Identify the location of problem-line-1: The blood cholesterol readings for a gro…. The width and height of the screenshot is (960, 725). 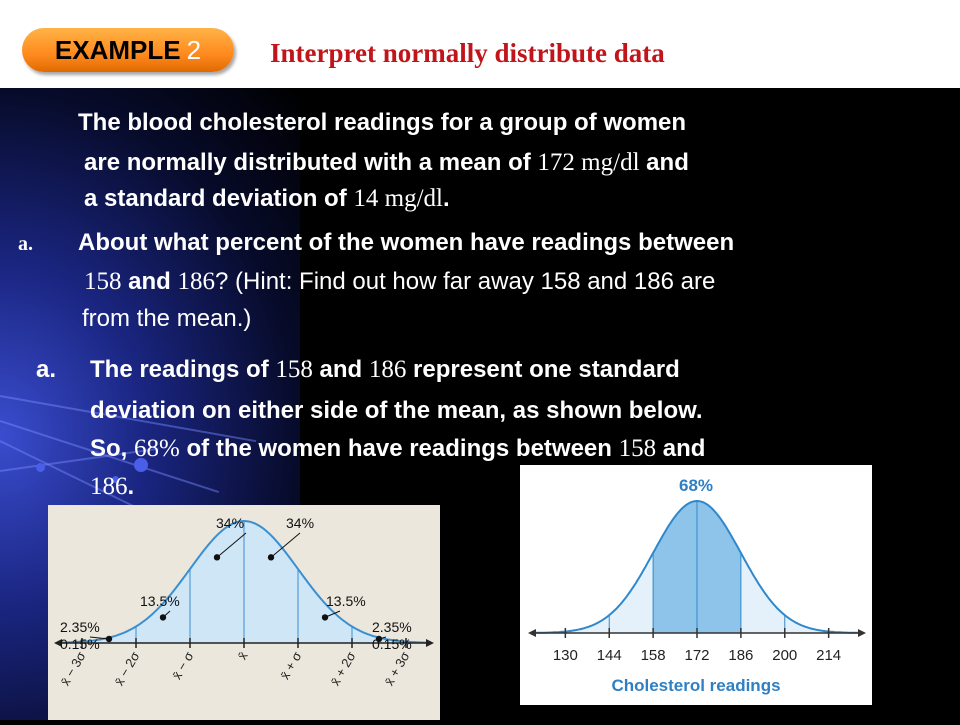
(382, 122).